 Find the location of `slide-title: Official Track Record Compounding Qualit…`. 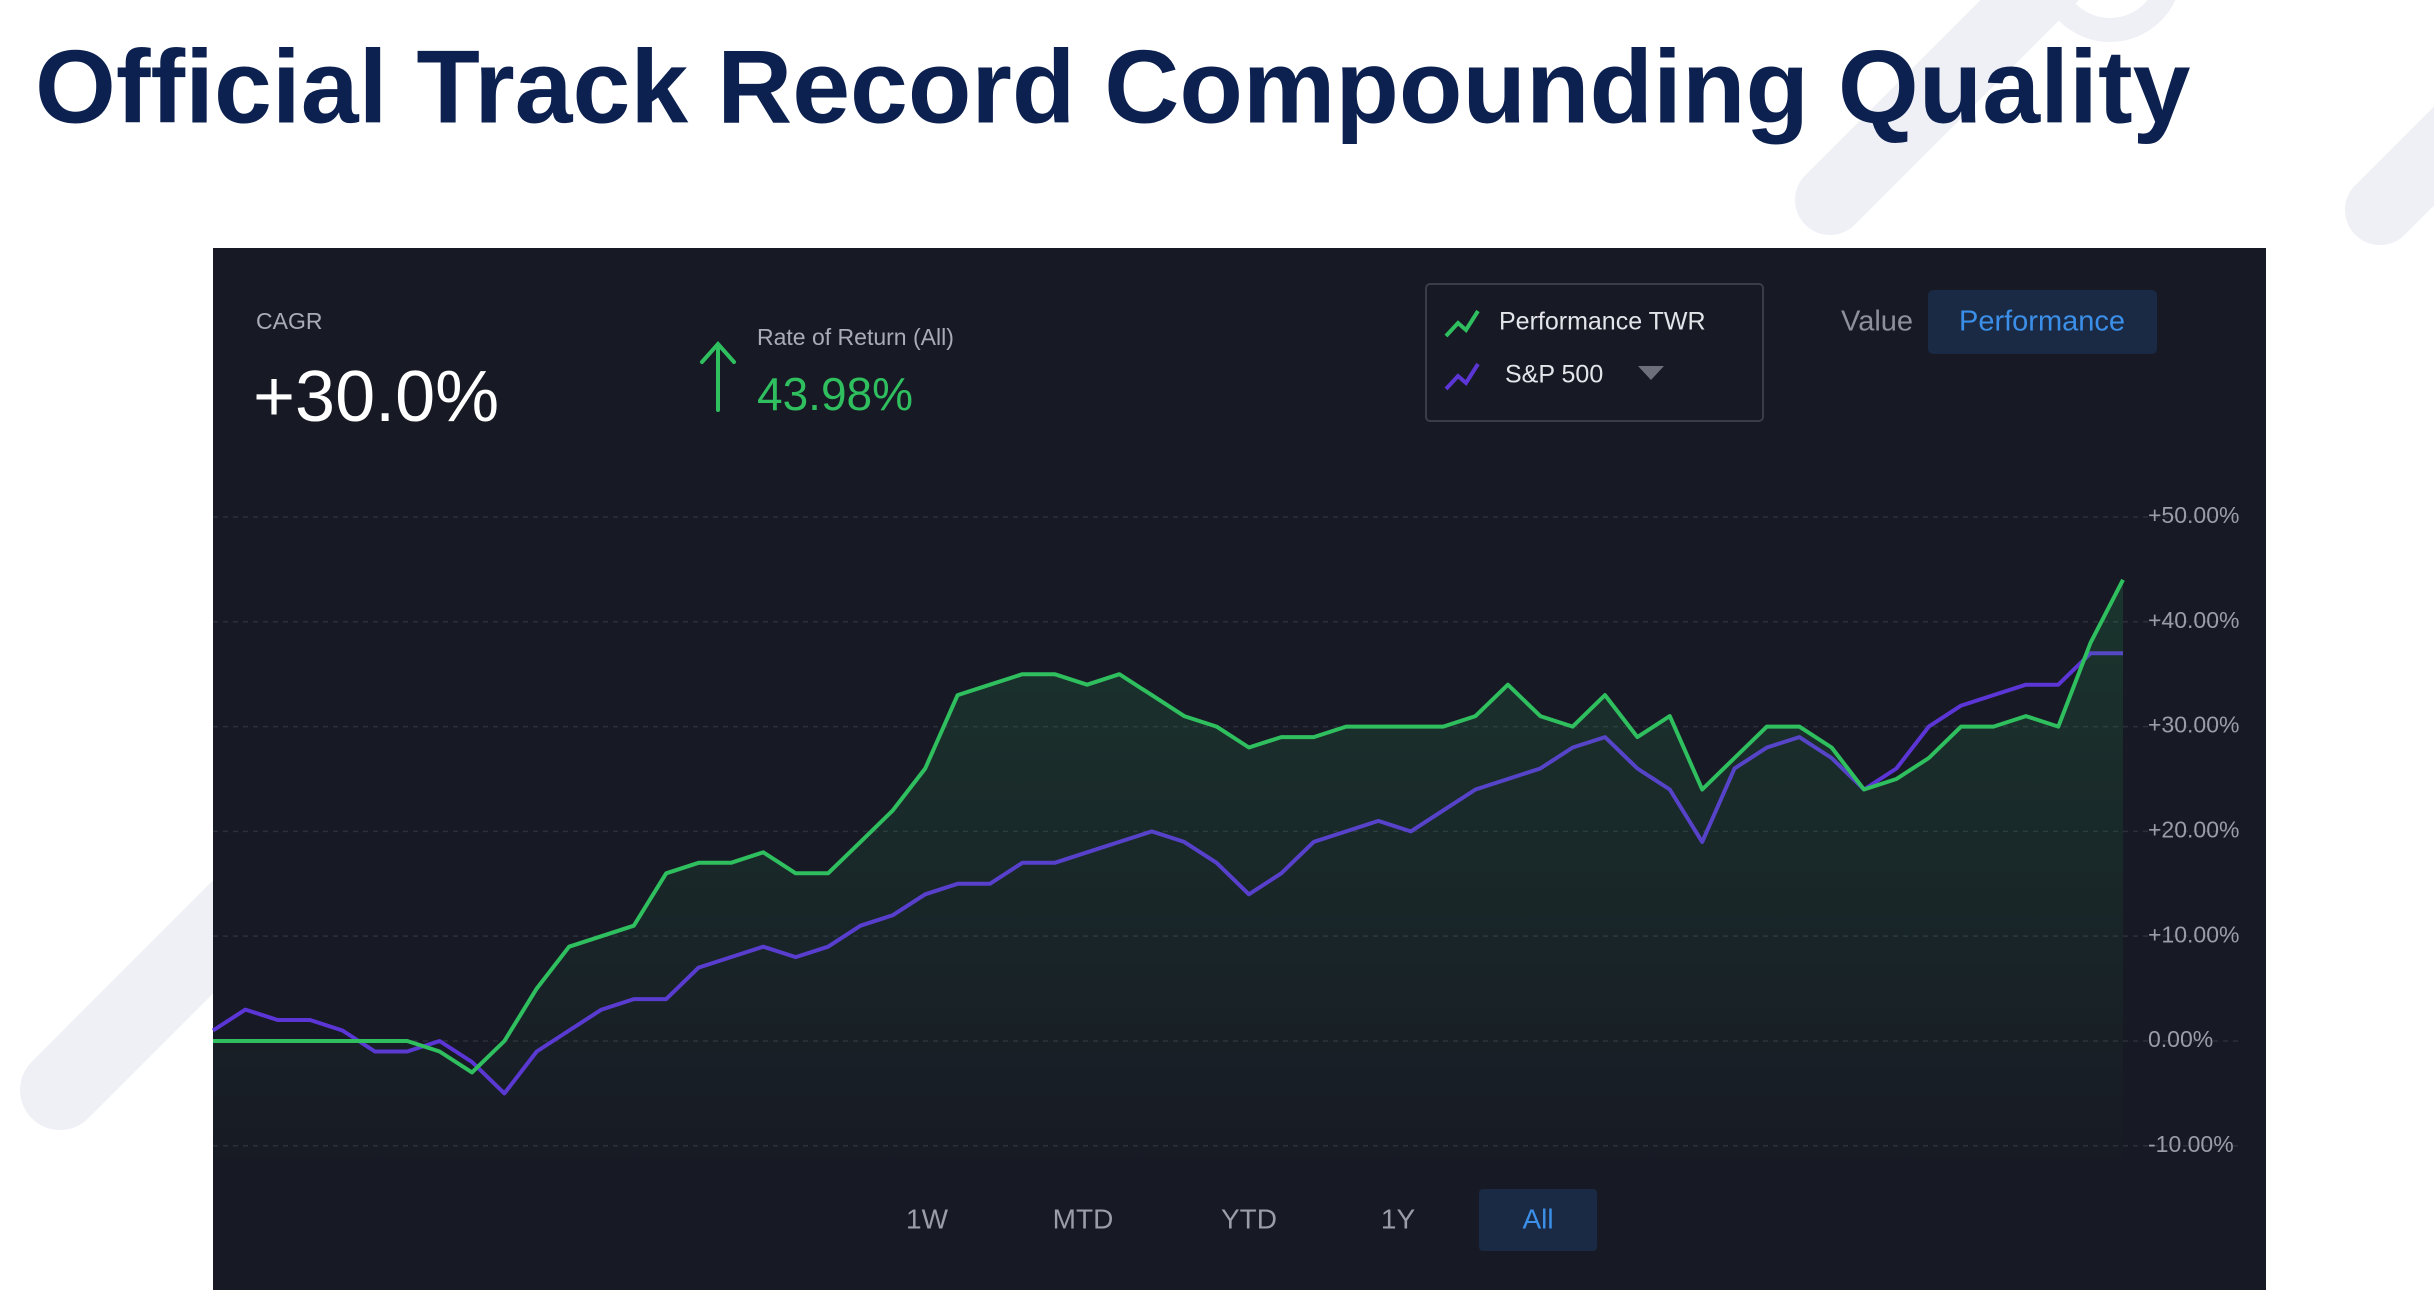

slide-title: Official Track Record Compounding Qualit… is located at coordinates (1113, 87).